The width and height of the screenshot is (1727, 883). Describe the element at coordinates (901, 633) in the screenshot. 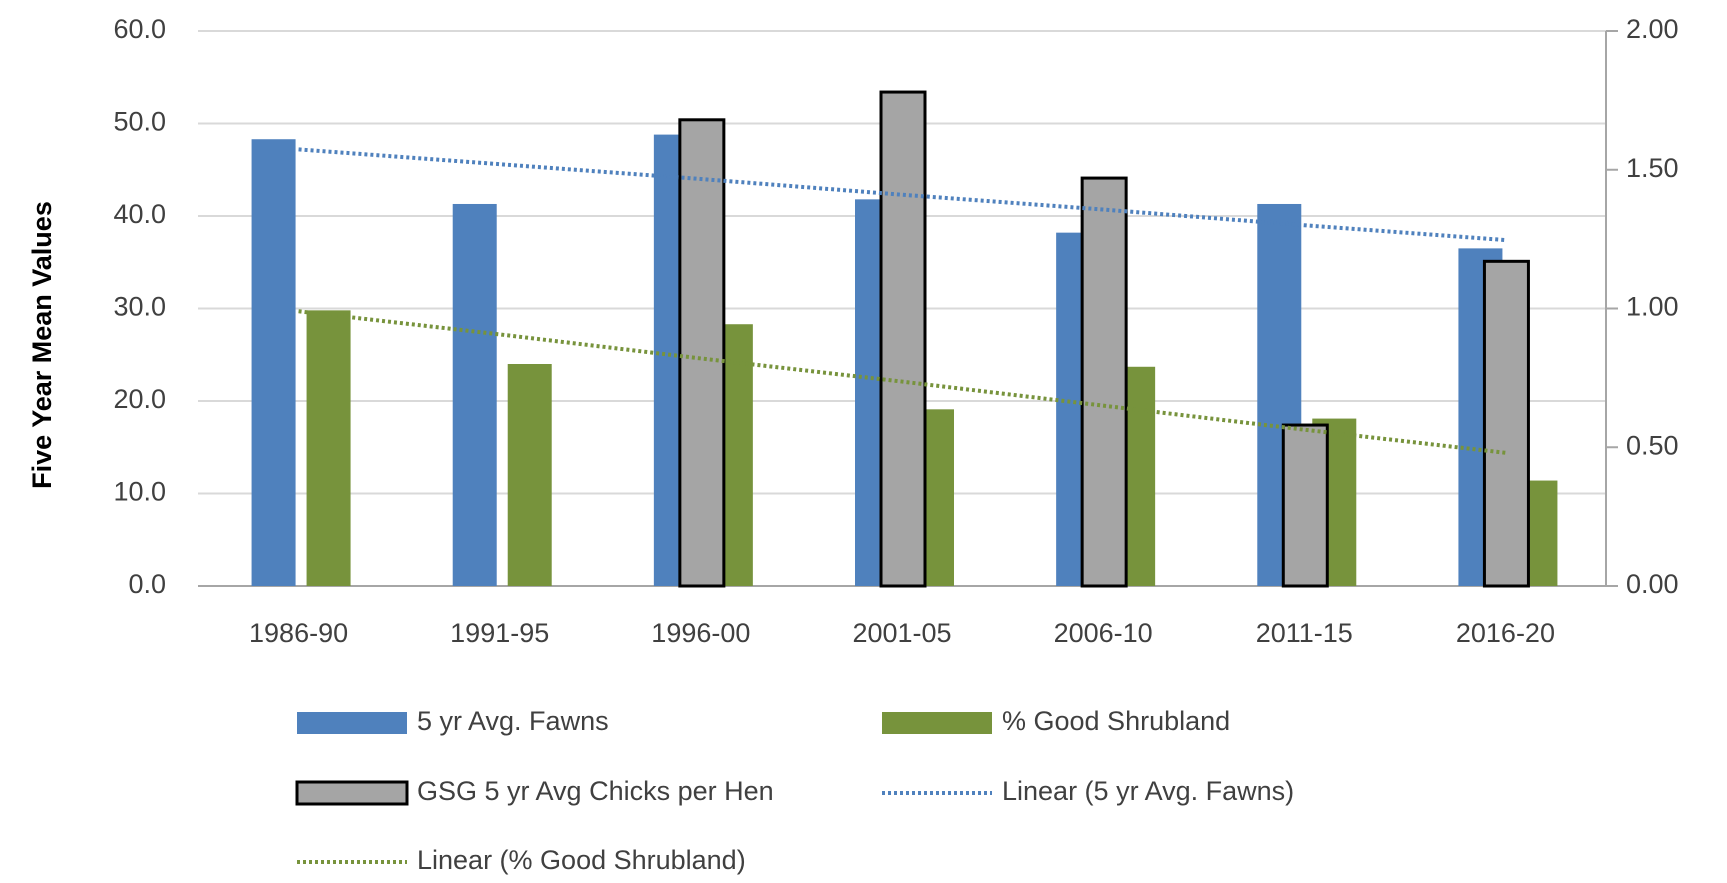

I see `x-tick-label: 2001-05` at that location.